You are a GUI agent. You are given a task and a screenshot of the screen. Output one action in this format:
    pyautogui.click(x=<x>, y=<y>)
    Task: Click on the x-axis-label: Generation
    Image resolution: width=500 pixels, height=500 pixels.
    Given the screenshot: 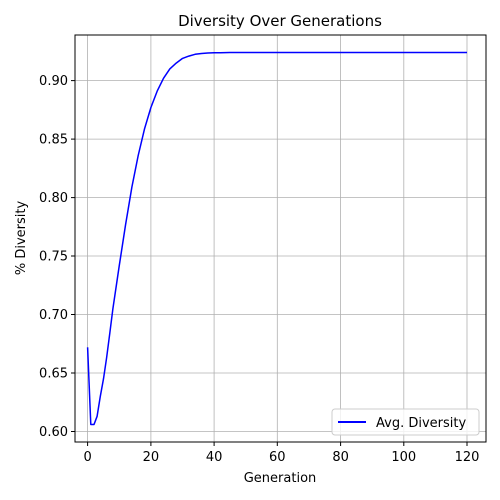 What is the action you would take?
    pyautogui.click(x=280, y=478)
    